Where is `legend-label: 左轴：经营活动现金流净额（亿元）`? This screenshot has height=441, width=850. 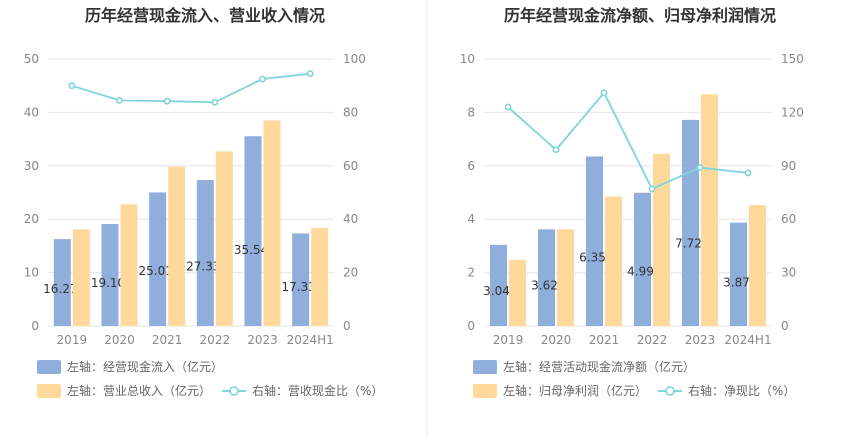 legend-label: 左轴：经营活动现金流净额（亿元） is located at coordinates (599, 366).